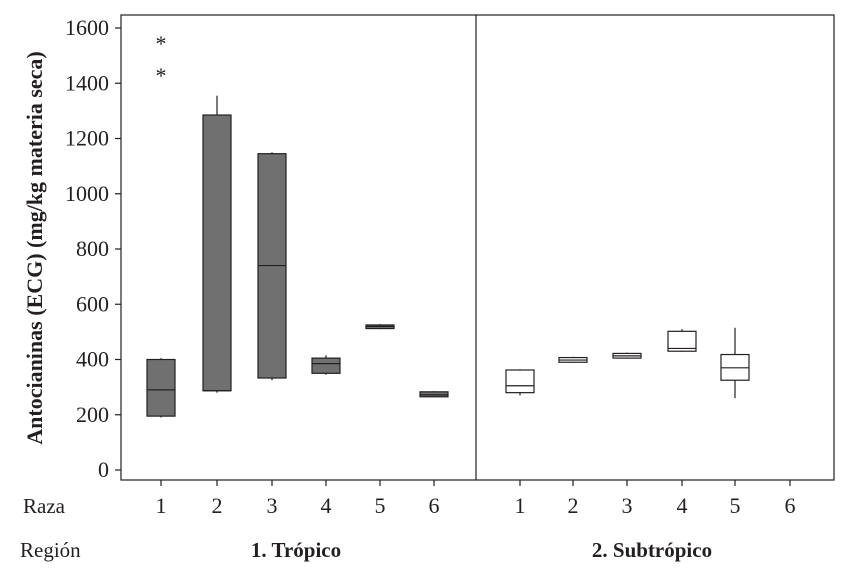 This screenshot has height=571, width=843. What do you see at coordinates (296, 550) in the screenshot?
I see `region-label-tropico: 1. Trópico` at bounding box center [296, 550].